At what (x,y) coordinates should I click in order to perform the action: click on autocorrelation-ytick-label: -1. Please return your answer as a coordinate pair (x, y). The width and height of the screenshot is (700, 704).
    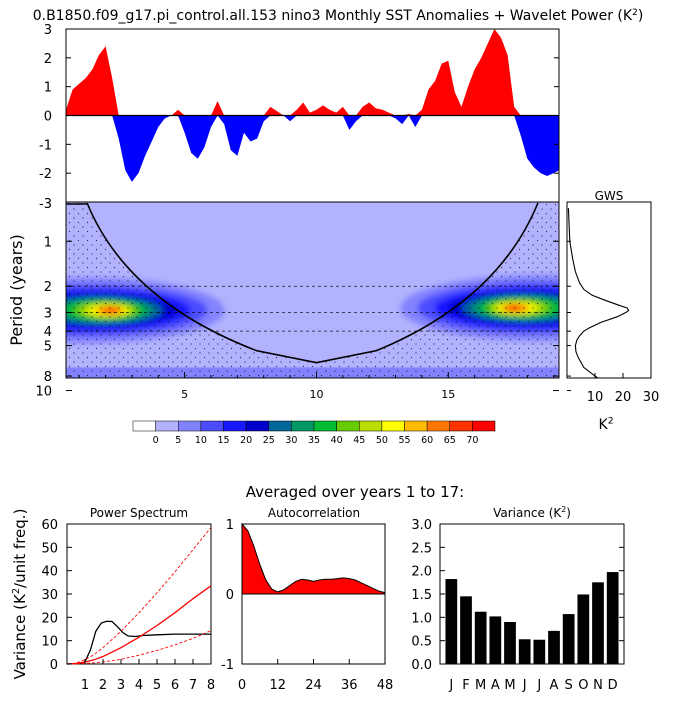
    Looking at the image, I should click on (227, 665).